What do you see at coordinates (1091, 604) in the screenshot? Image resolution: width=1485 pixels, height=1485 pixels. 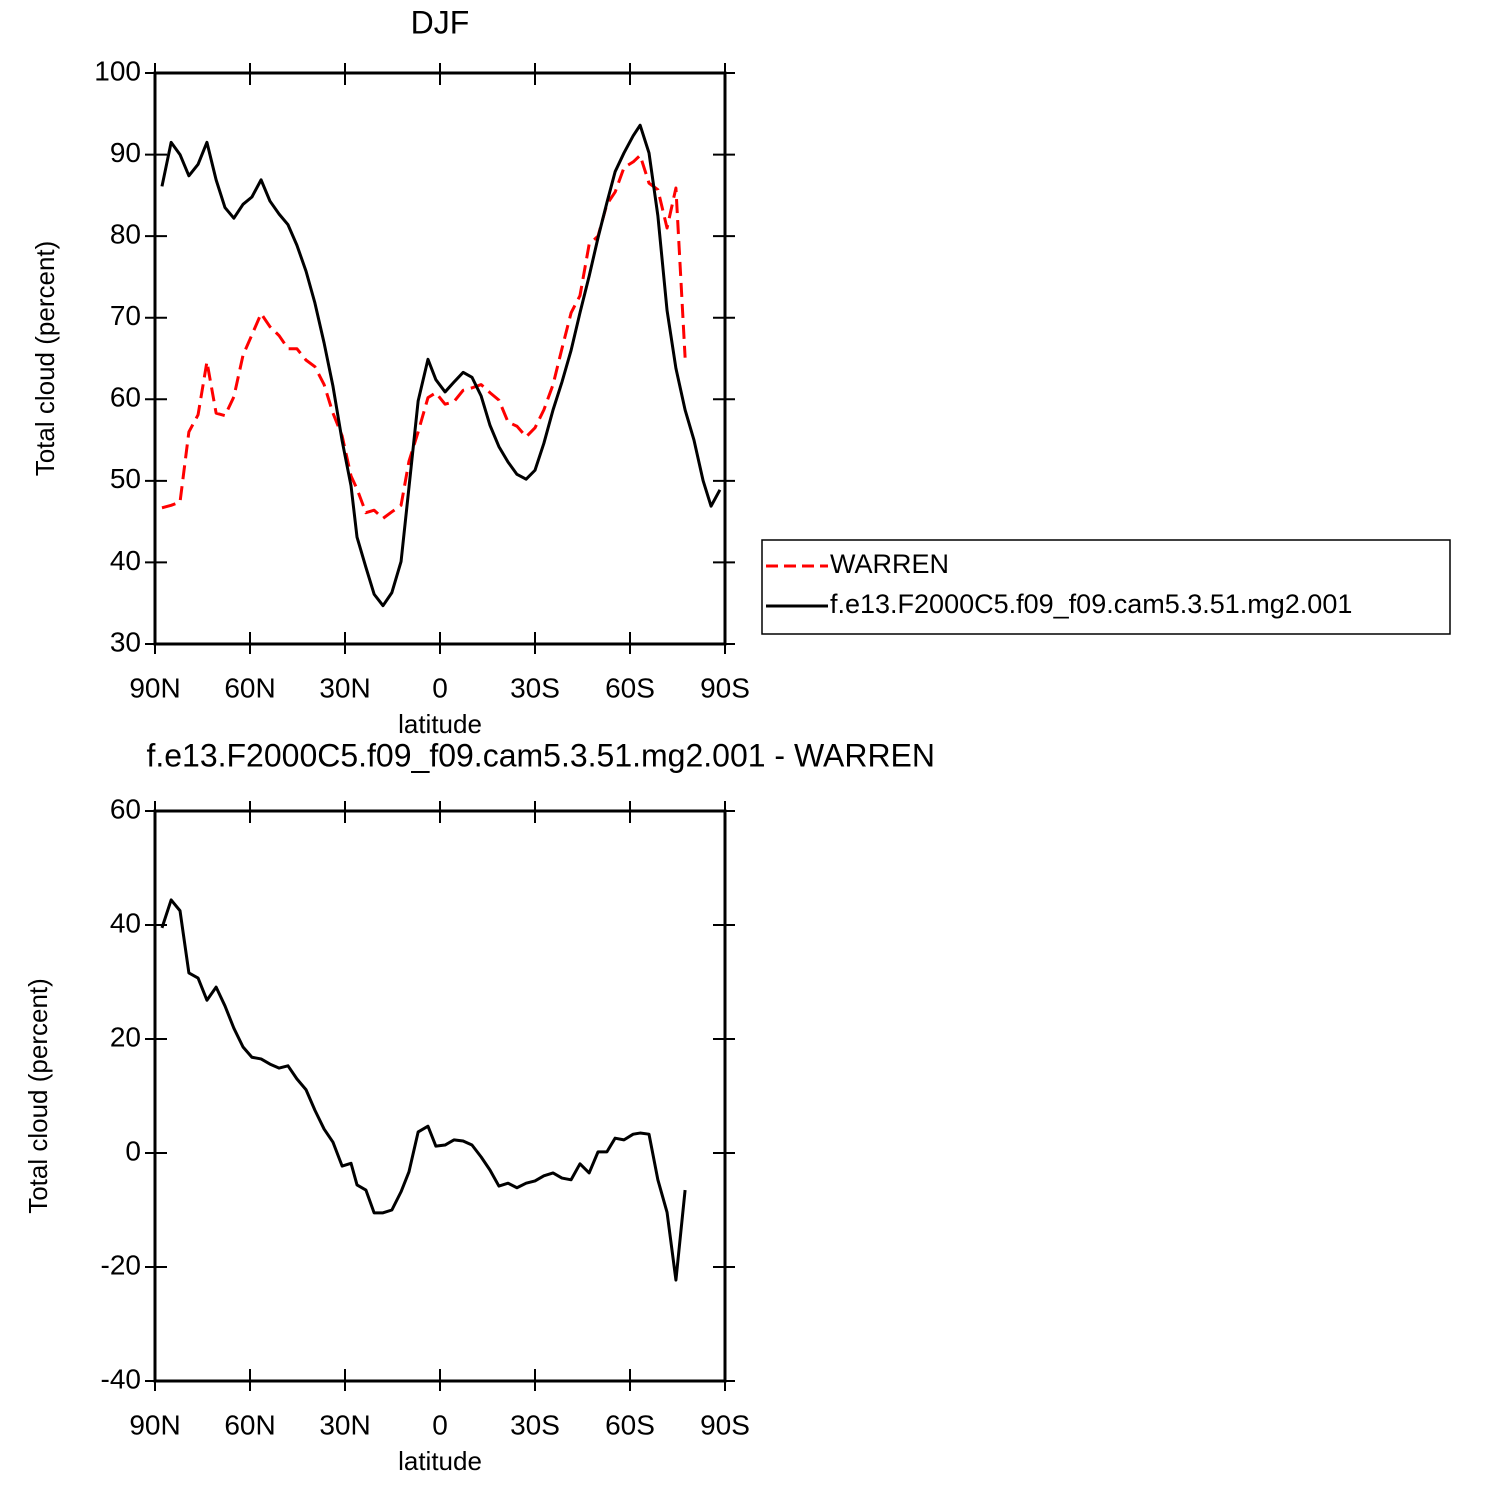 I see `legend-label: f.e13.F2000C5.f09_f09.cam5.3.51.mg2.001` at bounding box center [1091, 604].